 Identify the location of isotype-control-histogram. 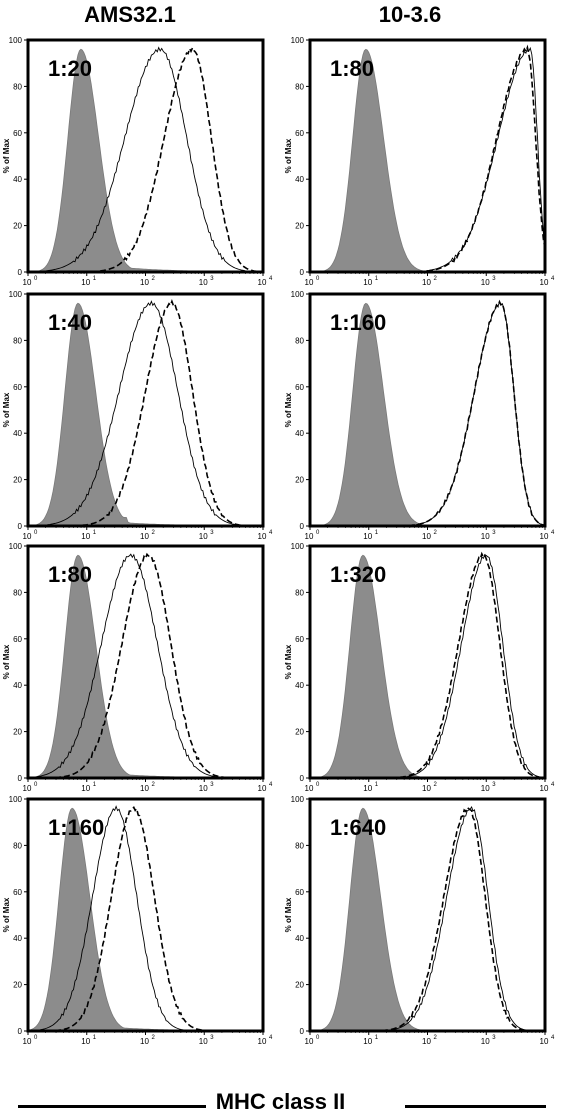
(145, 414).